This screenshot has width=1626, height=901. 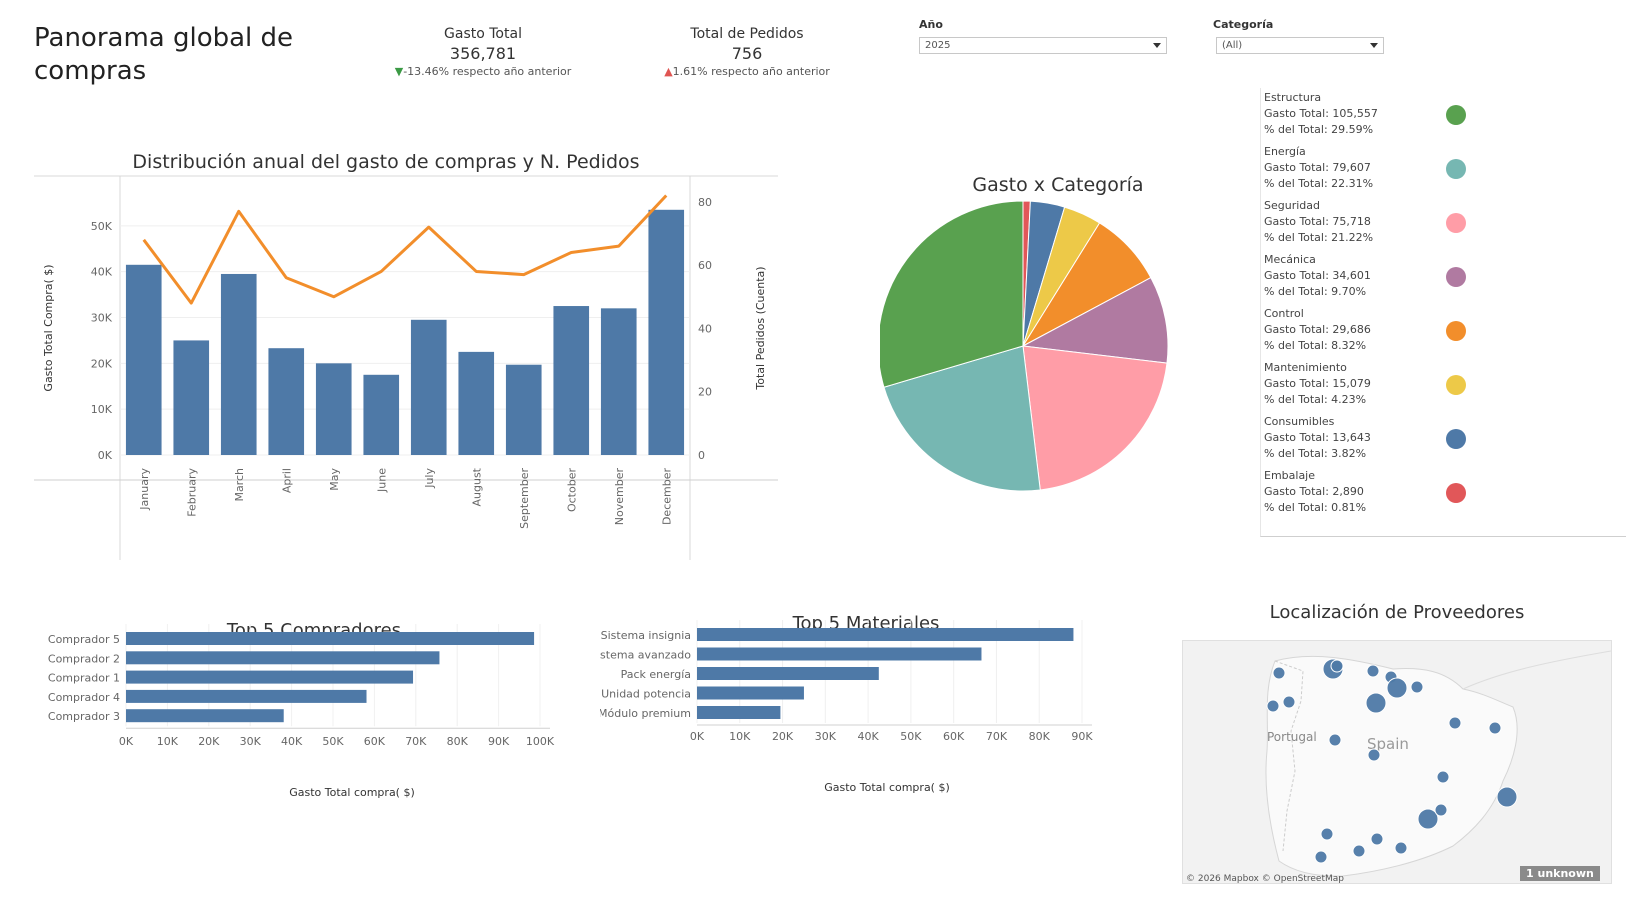 I want to click on combo-y-tick-label: 0K, so click(x=105, y=455).